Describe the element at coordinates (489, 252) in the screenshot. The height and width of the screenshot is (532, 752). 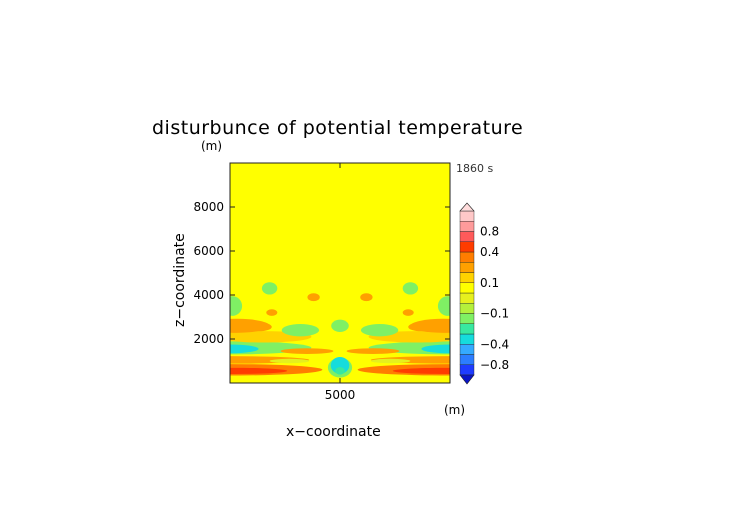
I see `colorbar-label: 0.4` at that location.